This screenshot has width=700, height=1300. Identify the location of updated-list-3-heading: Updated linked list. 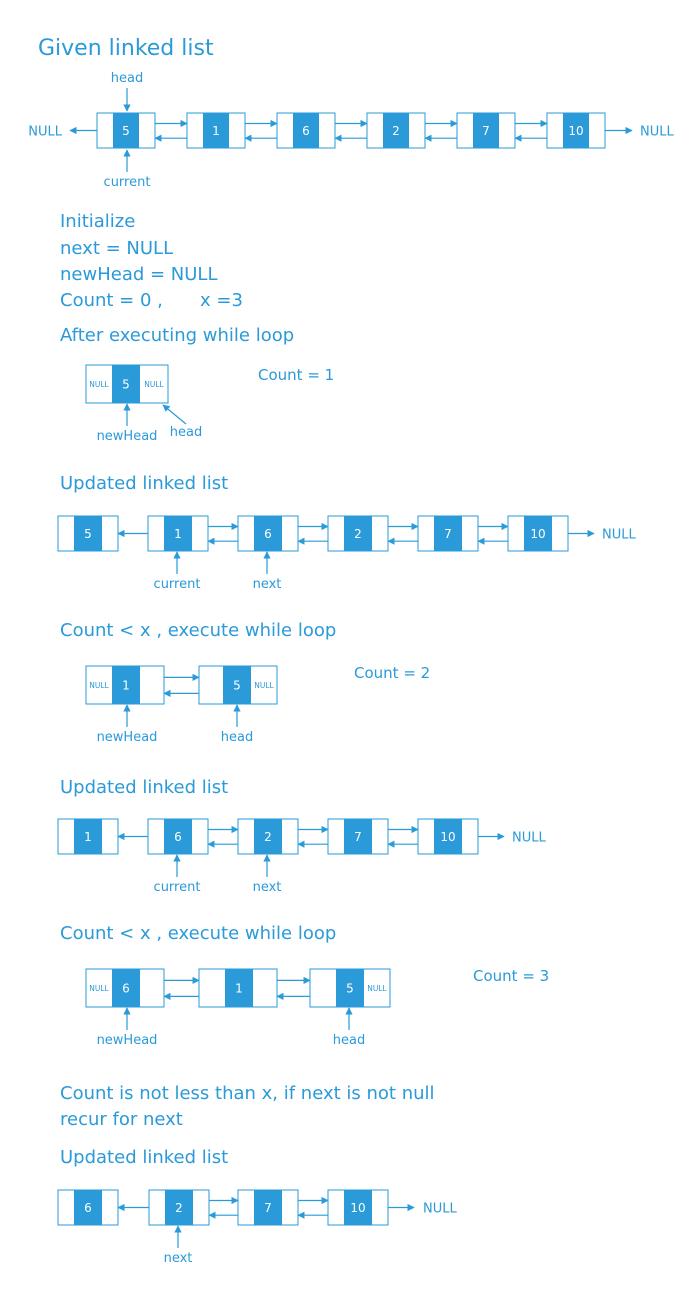
(144, 1157).